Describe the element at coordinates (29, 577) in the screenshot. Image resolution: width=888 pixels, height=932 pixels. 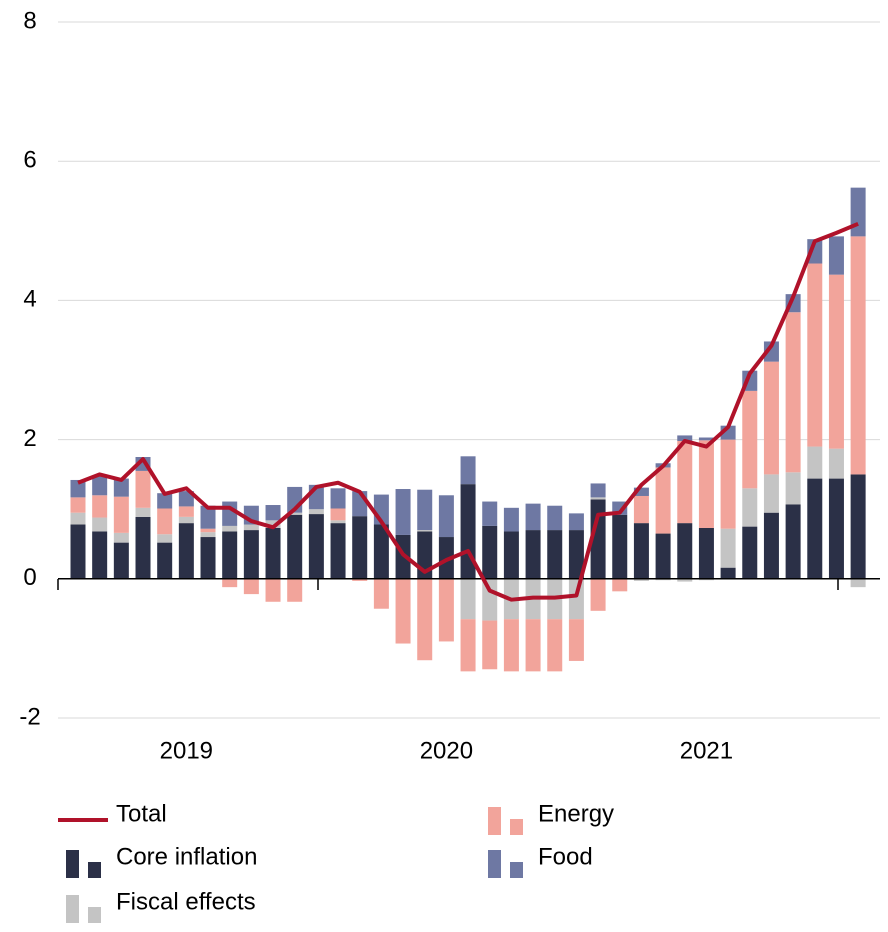
I see `y-tick-label: 0` at that location.